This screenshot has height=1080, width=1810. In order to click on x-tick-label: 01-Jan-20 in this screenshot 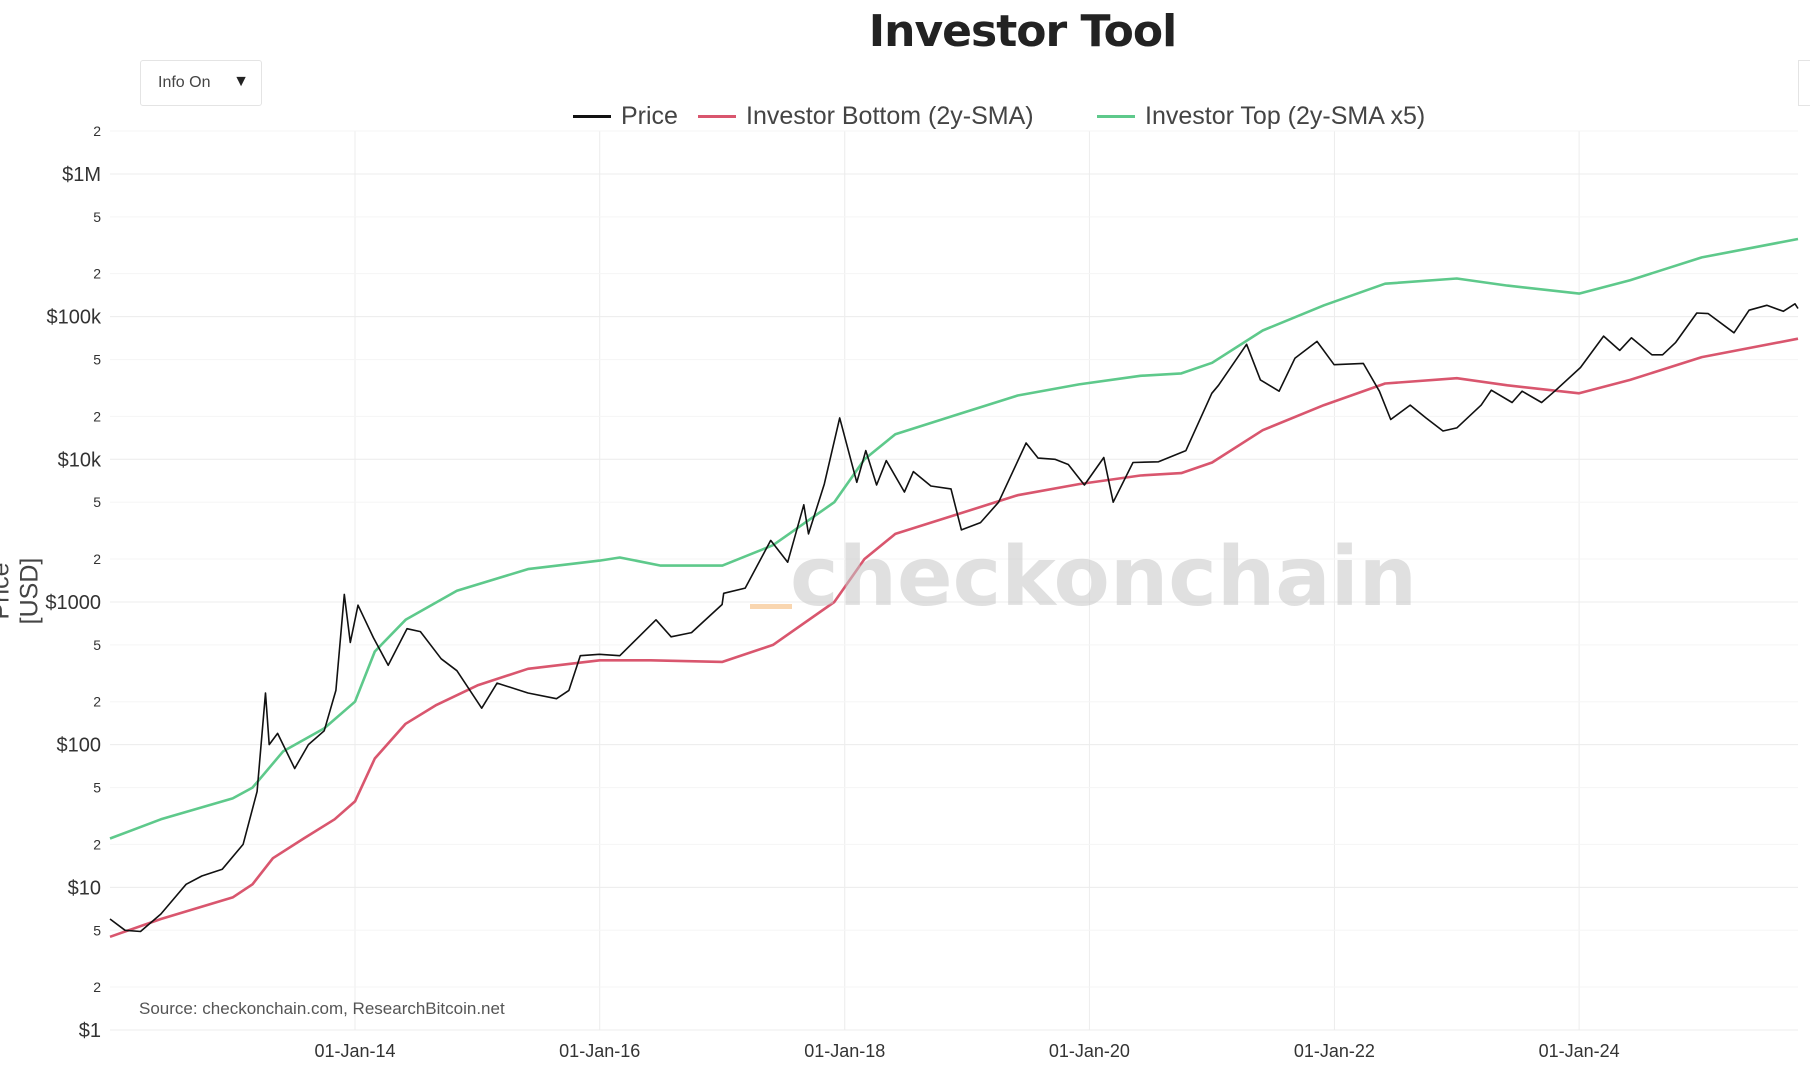, I will do `click(1089, 1051)`.